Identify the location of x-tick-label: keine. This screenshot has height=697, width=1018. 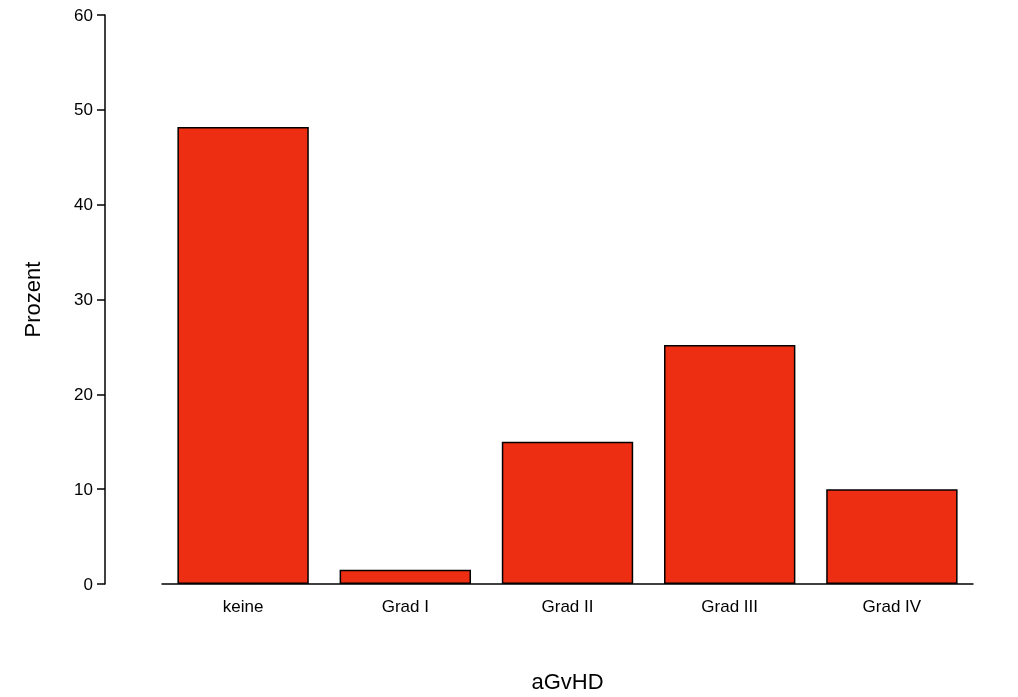
(243, 606).